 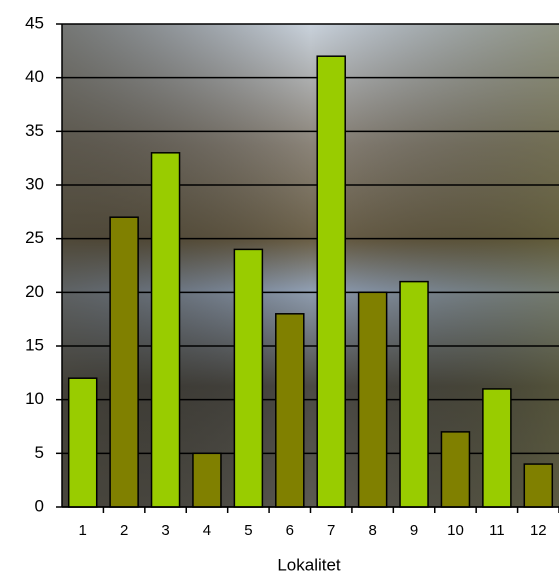 What do you see at coordinates (124, 530) in the screenshot?
I see `x-tick-label: 2` at bounding box center [124, 530].